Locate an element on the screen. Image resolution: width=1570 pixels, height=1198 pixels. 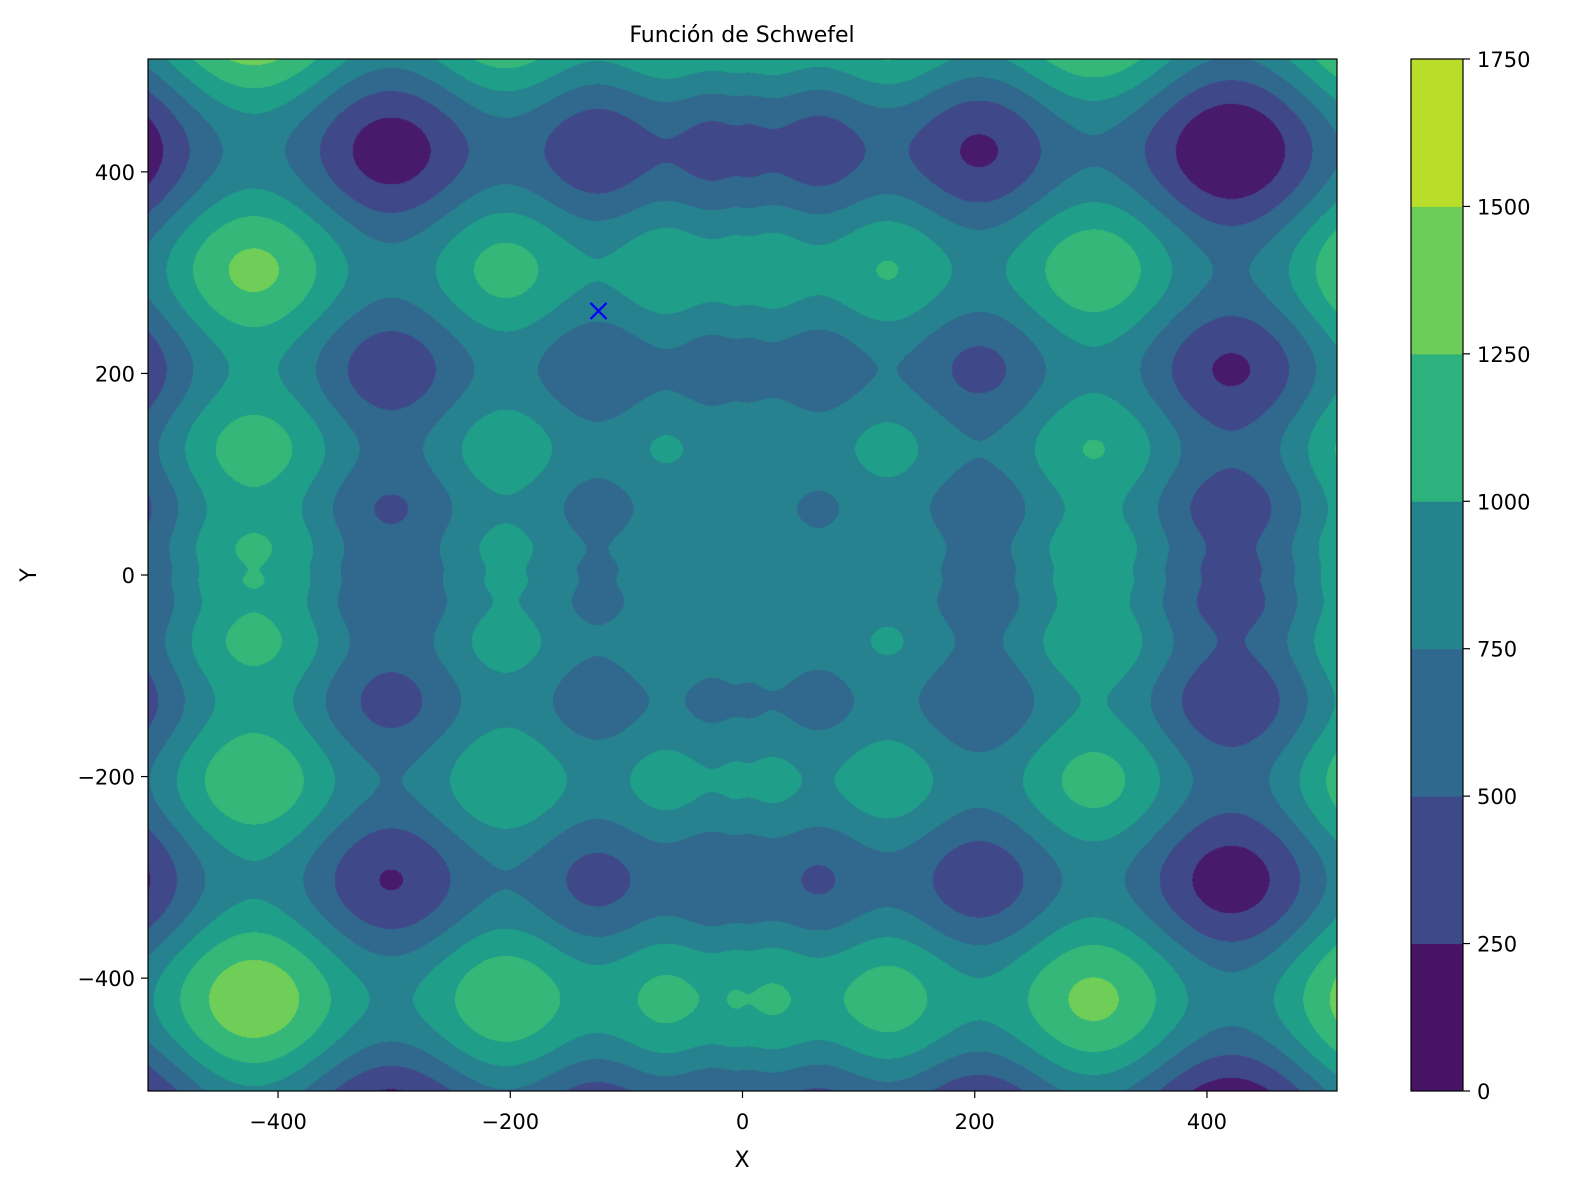
chart-title: Función de Schwefel is located at coordinates (741, 35).